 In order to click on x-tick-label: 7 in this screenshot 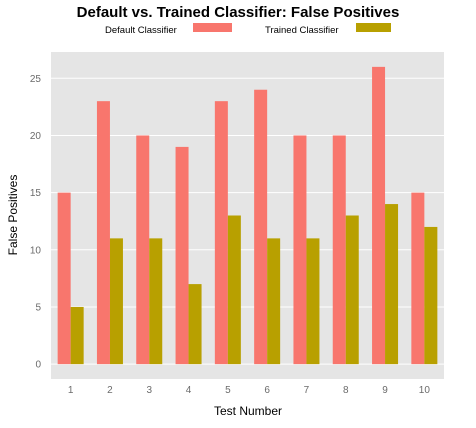, I will do `click(307, 390)`.